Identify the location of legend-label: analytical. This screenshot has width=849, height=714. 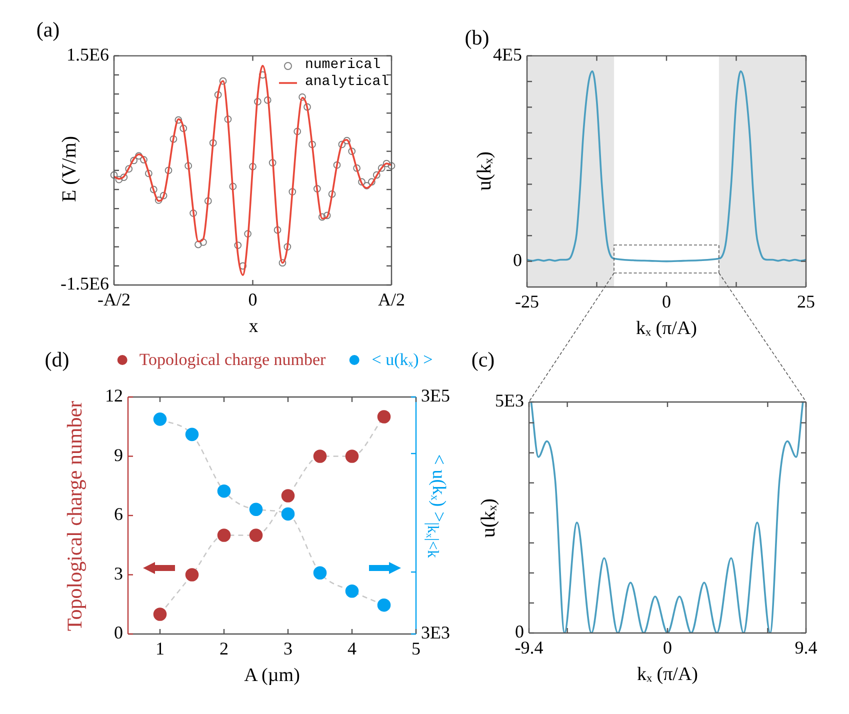
(346, 82).